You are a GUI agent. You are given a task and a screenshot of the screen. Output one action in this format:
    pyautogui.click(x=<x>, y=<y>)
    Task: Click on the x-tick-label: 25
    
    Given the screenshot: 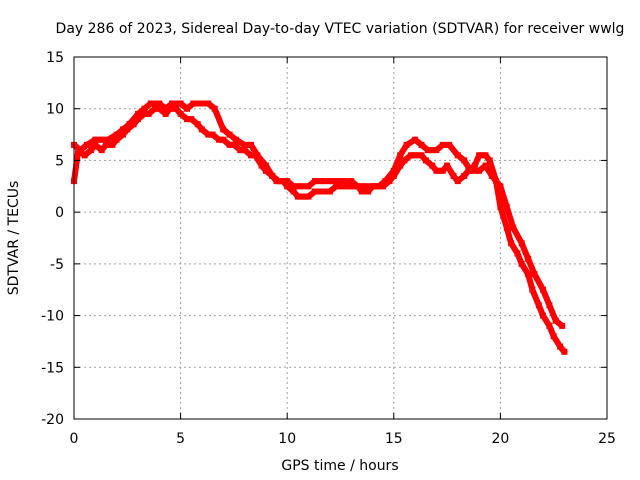 What is the action you would take?
    pyautogui.click(x=607, y=439)
    